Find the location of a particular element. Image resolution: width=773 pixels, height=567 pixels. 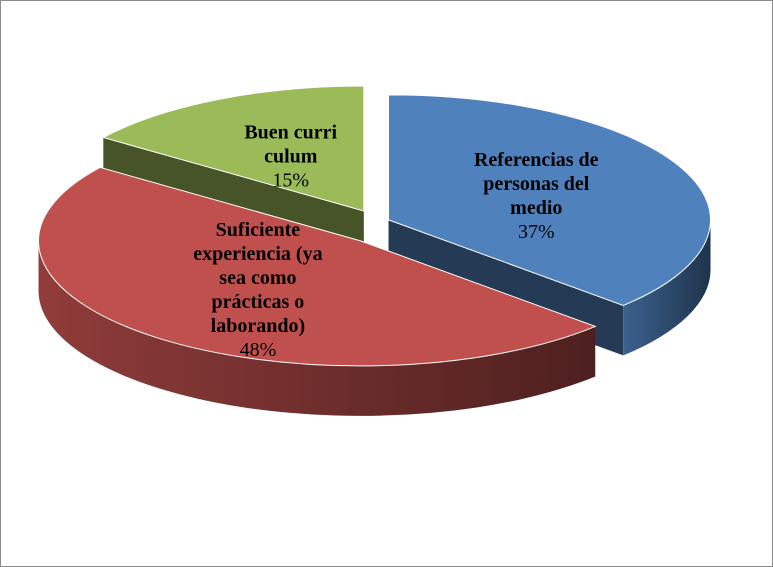

value-label: 48% is located at coordinates (258, 350).